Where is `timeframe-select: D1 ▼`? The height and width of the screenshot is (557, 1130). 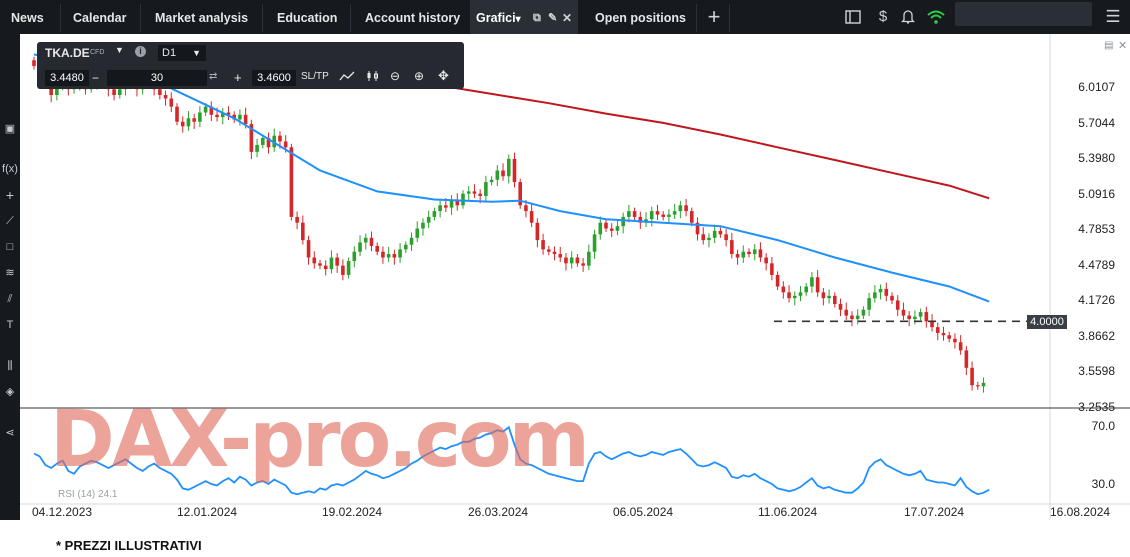 timeframe-select: D1 ▼ is located at coordinates (182, 53).